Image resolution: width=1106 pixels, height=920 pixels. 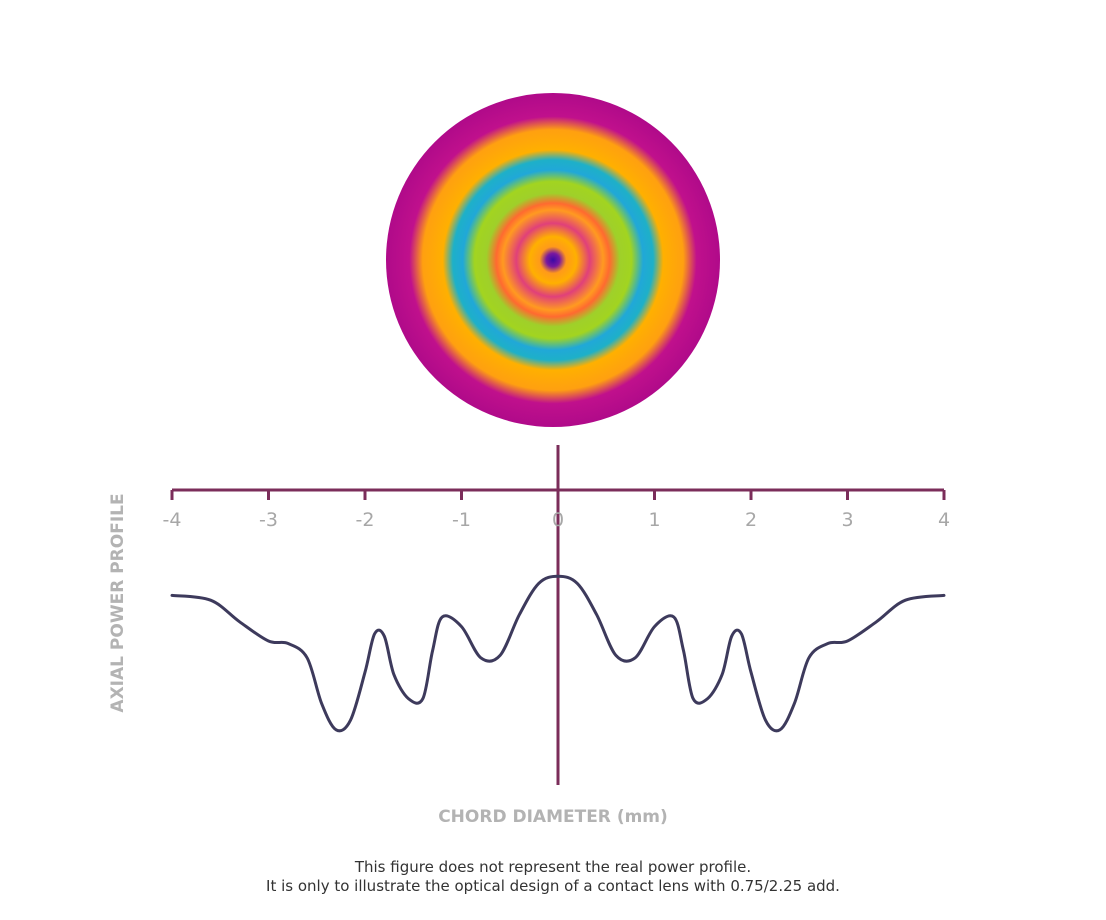 I want to click on x-tick-label: 2, so click(x=751, y=520).